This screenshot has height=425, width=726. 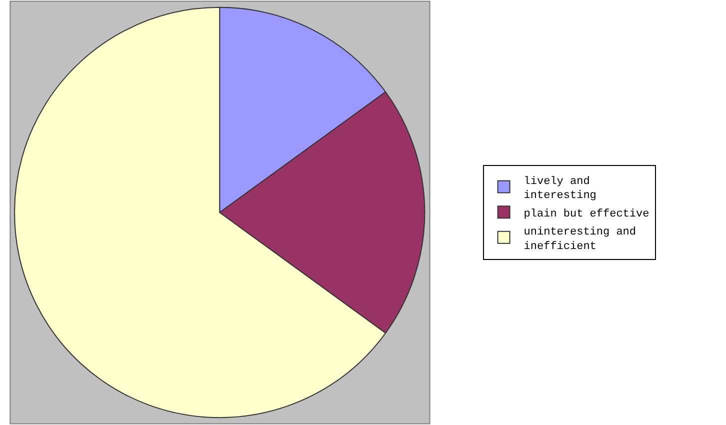 What do you see at coordinates (587, 214) in the screenshot?
I see `legend-label: plain but effective` at bounding box center [587, 214].